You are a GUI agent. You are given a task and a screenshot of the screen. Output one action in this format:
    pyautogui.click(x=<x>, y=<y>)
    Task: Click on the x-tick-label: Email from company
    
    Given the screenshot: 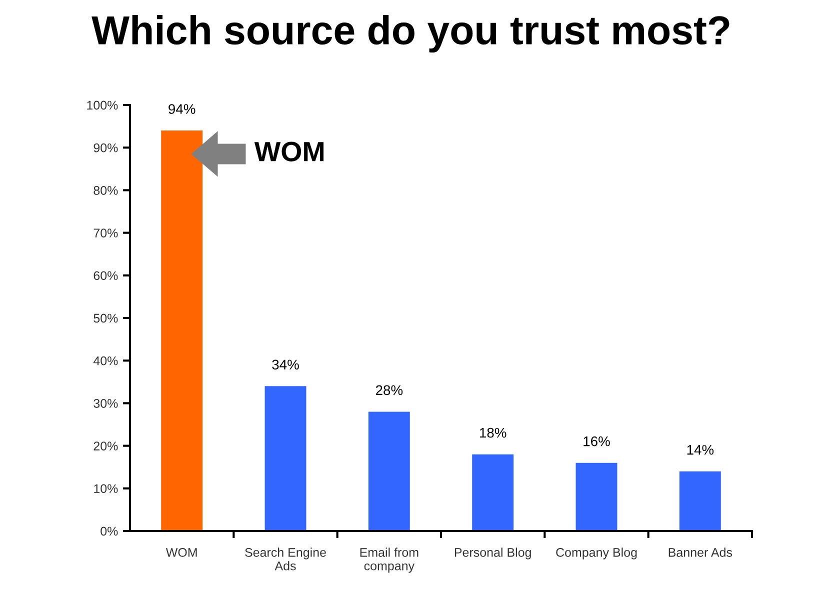 What is the action you would take?
    pyautogui.click(x=389, y=560)
    